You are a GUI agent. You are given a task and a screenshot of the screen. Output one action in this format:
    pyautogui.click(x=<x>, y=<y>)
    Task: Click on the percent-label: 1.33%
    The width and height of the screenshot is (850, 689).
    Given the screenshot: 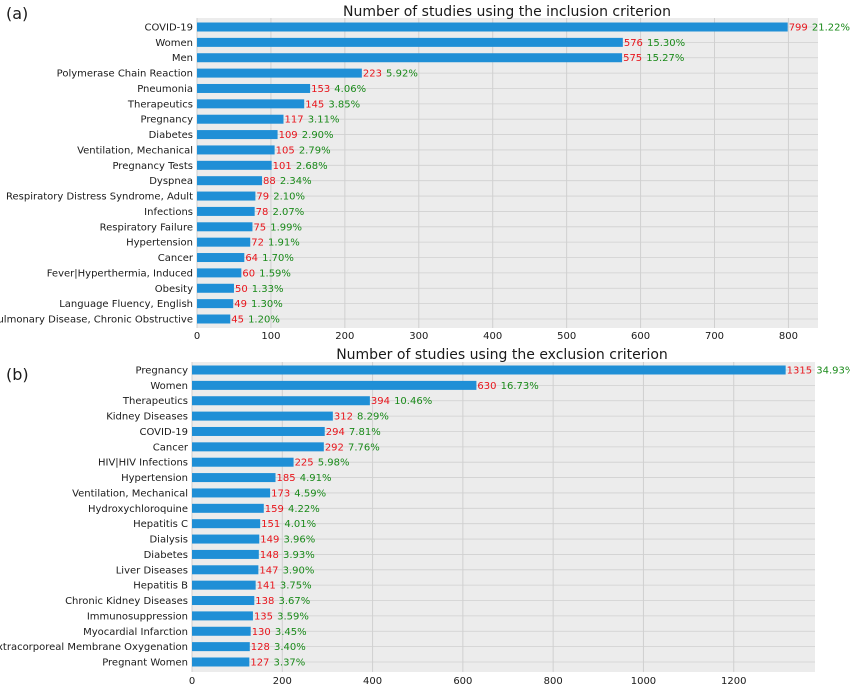 What is the action you would take?
    pyautogui.click(x=268, y=289)
    